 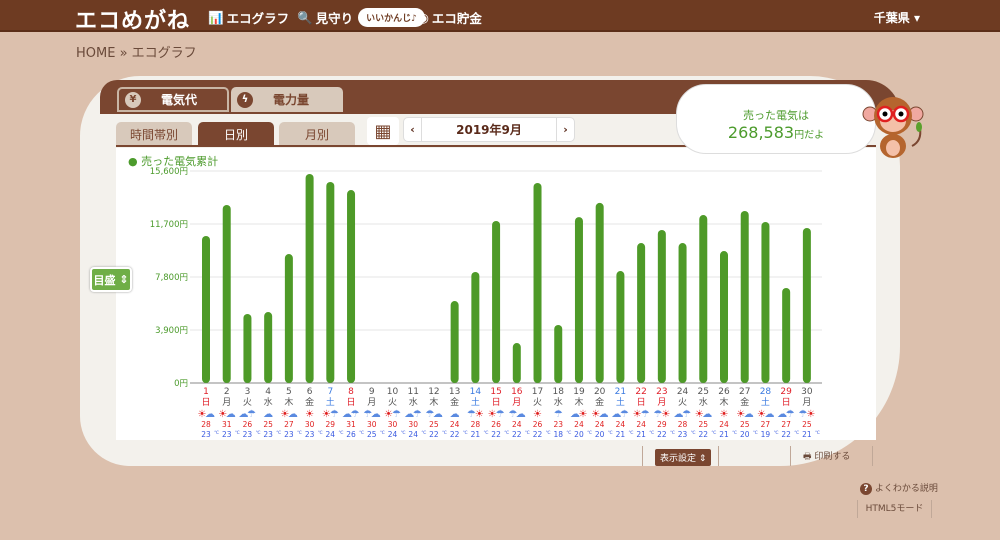 I want to click on calendar-icon: ▦, so click(x=383, y=131).